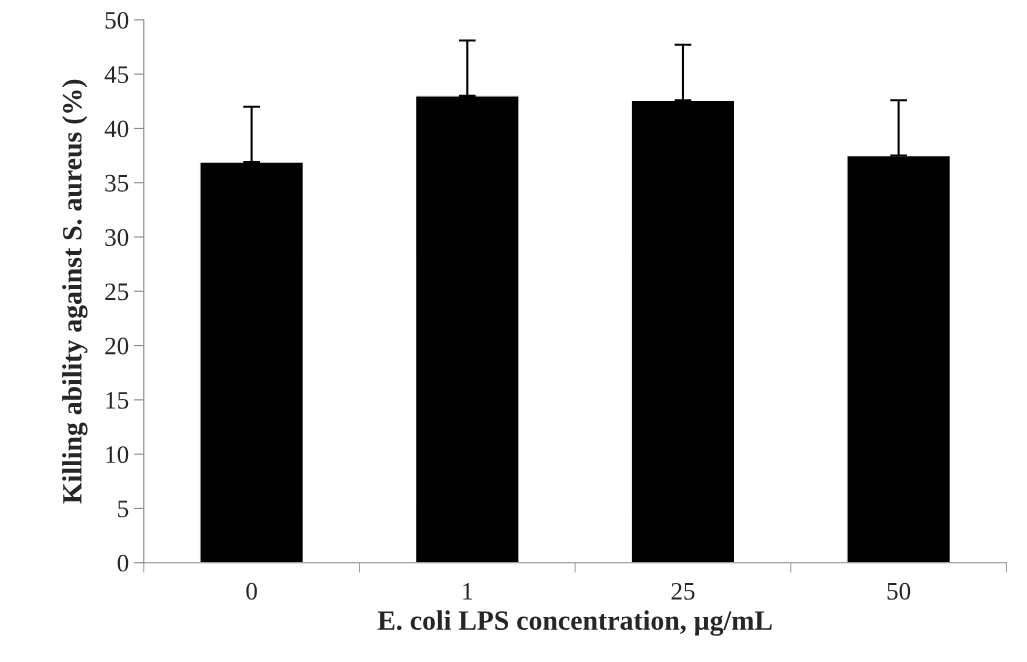 The image size is (1027, 662). What do you see at coordinates (899, 591) in the screenshot?
I see `x-tick-label: 50` at bounding box center [899, 591].